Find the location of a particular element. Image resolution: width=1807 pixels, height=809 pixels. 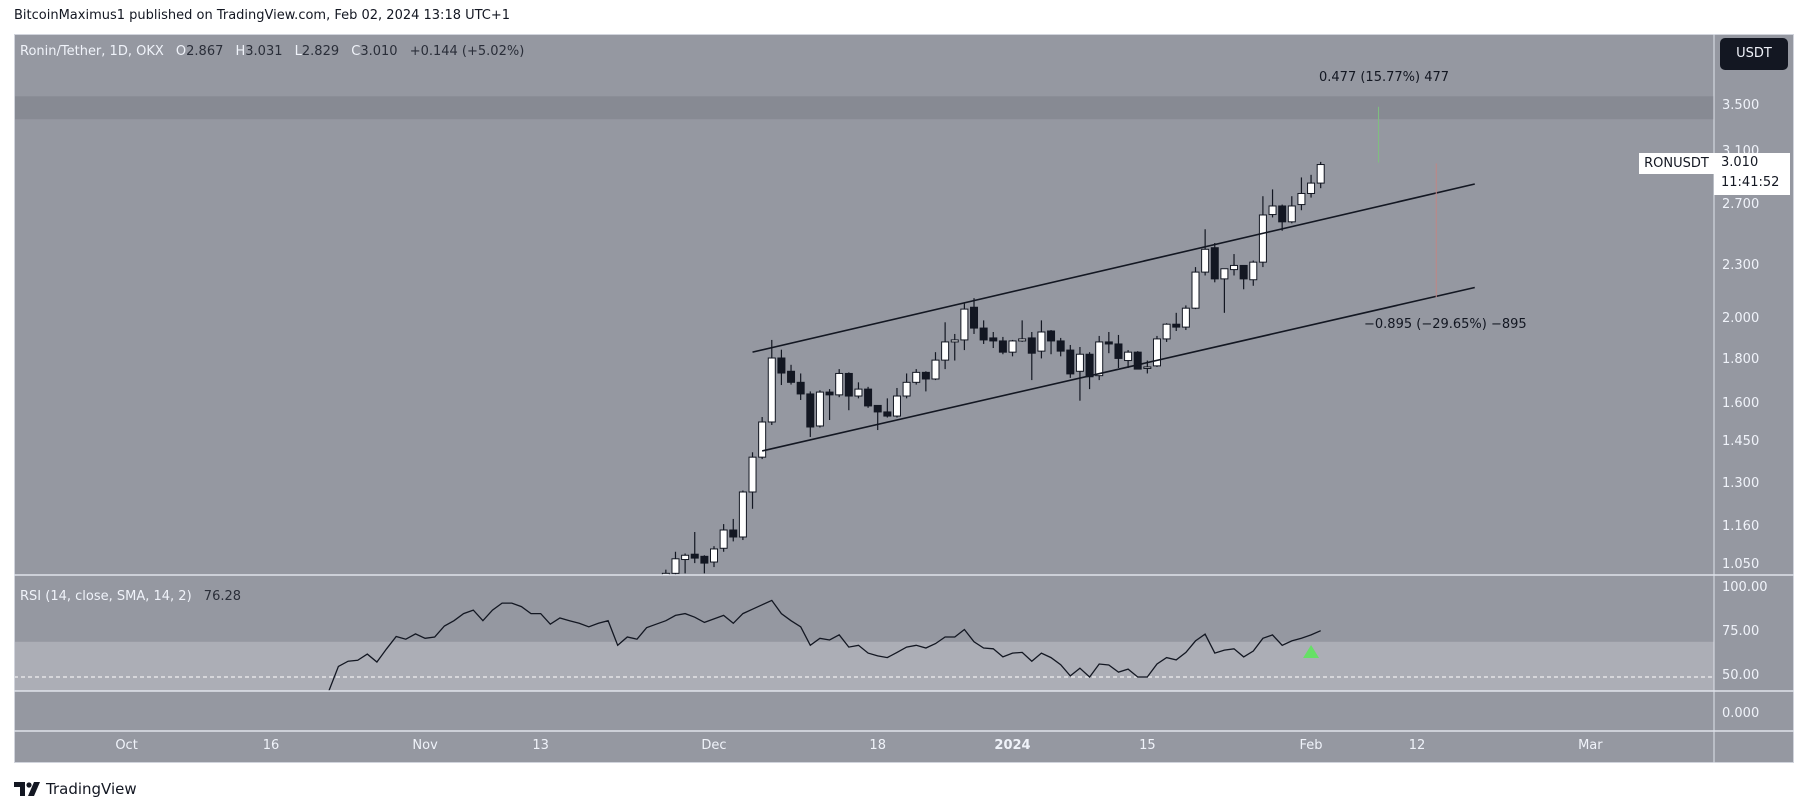

tradingview-footer: TradingView is located at coordinates (75, 789).